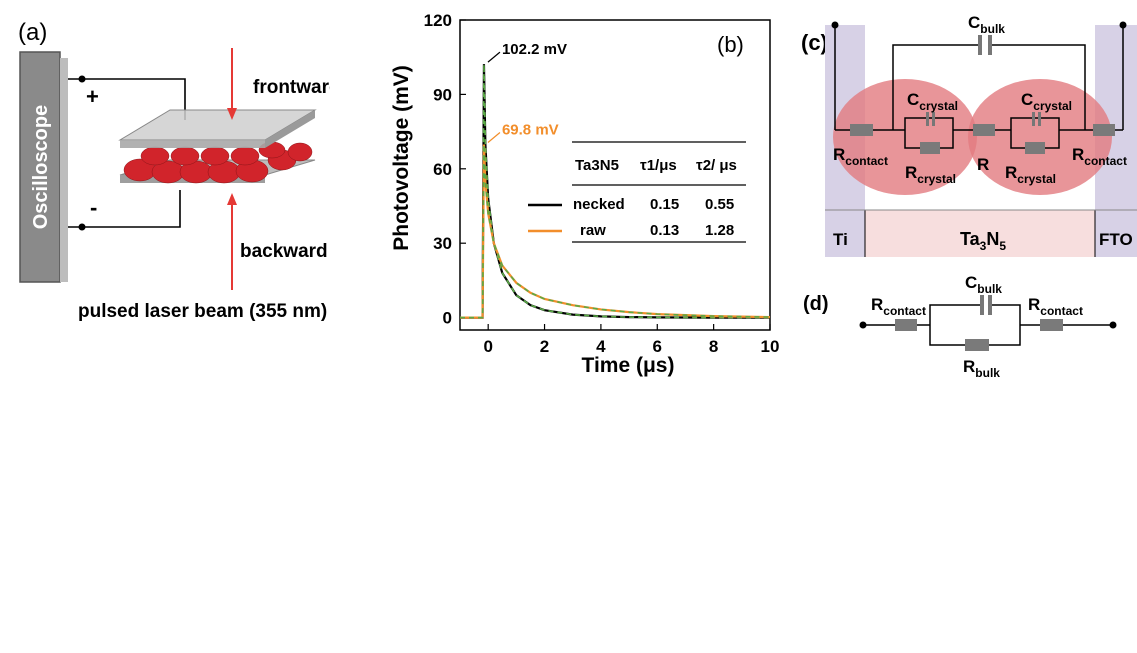  Describe the element at coordinates (730, 44) in the screenshot. I see `chart-panel-label: (b)` at that location.